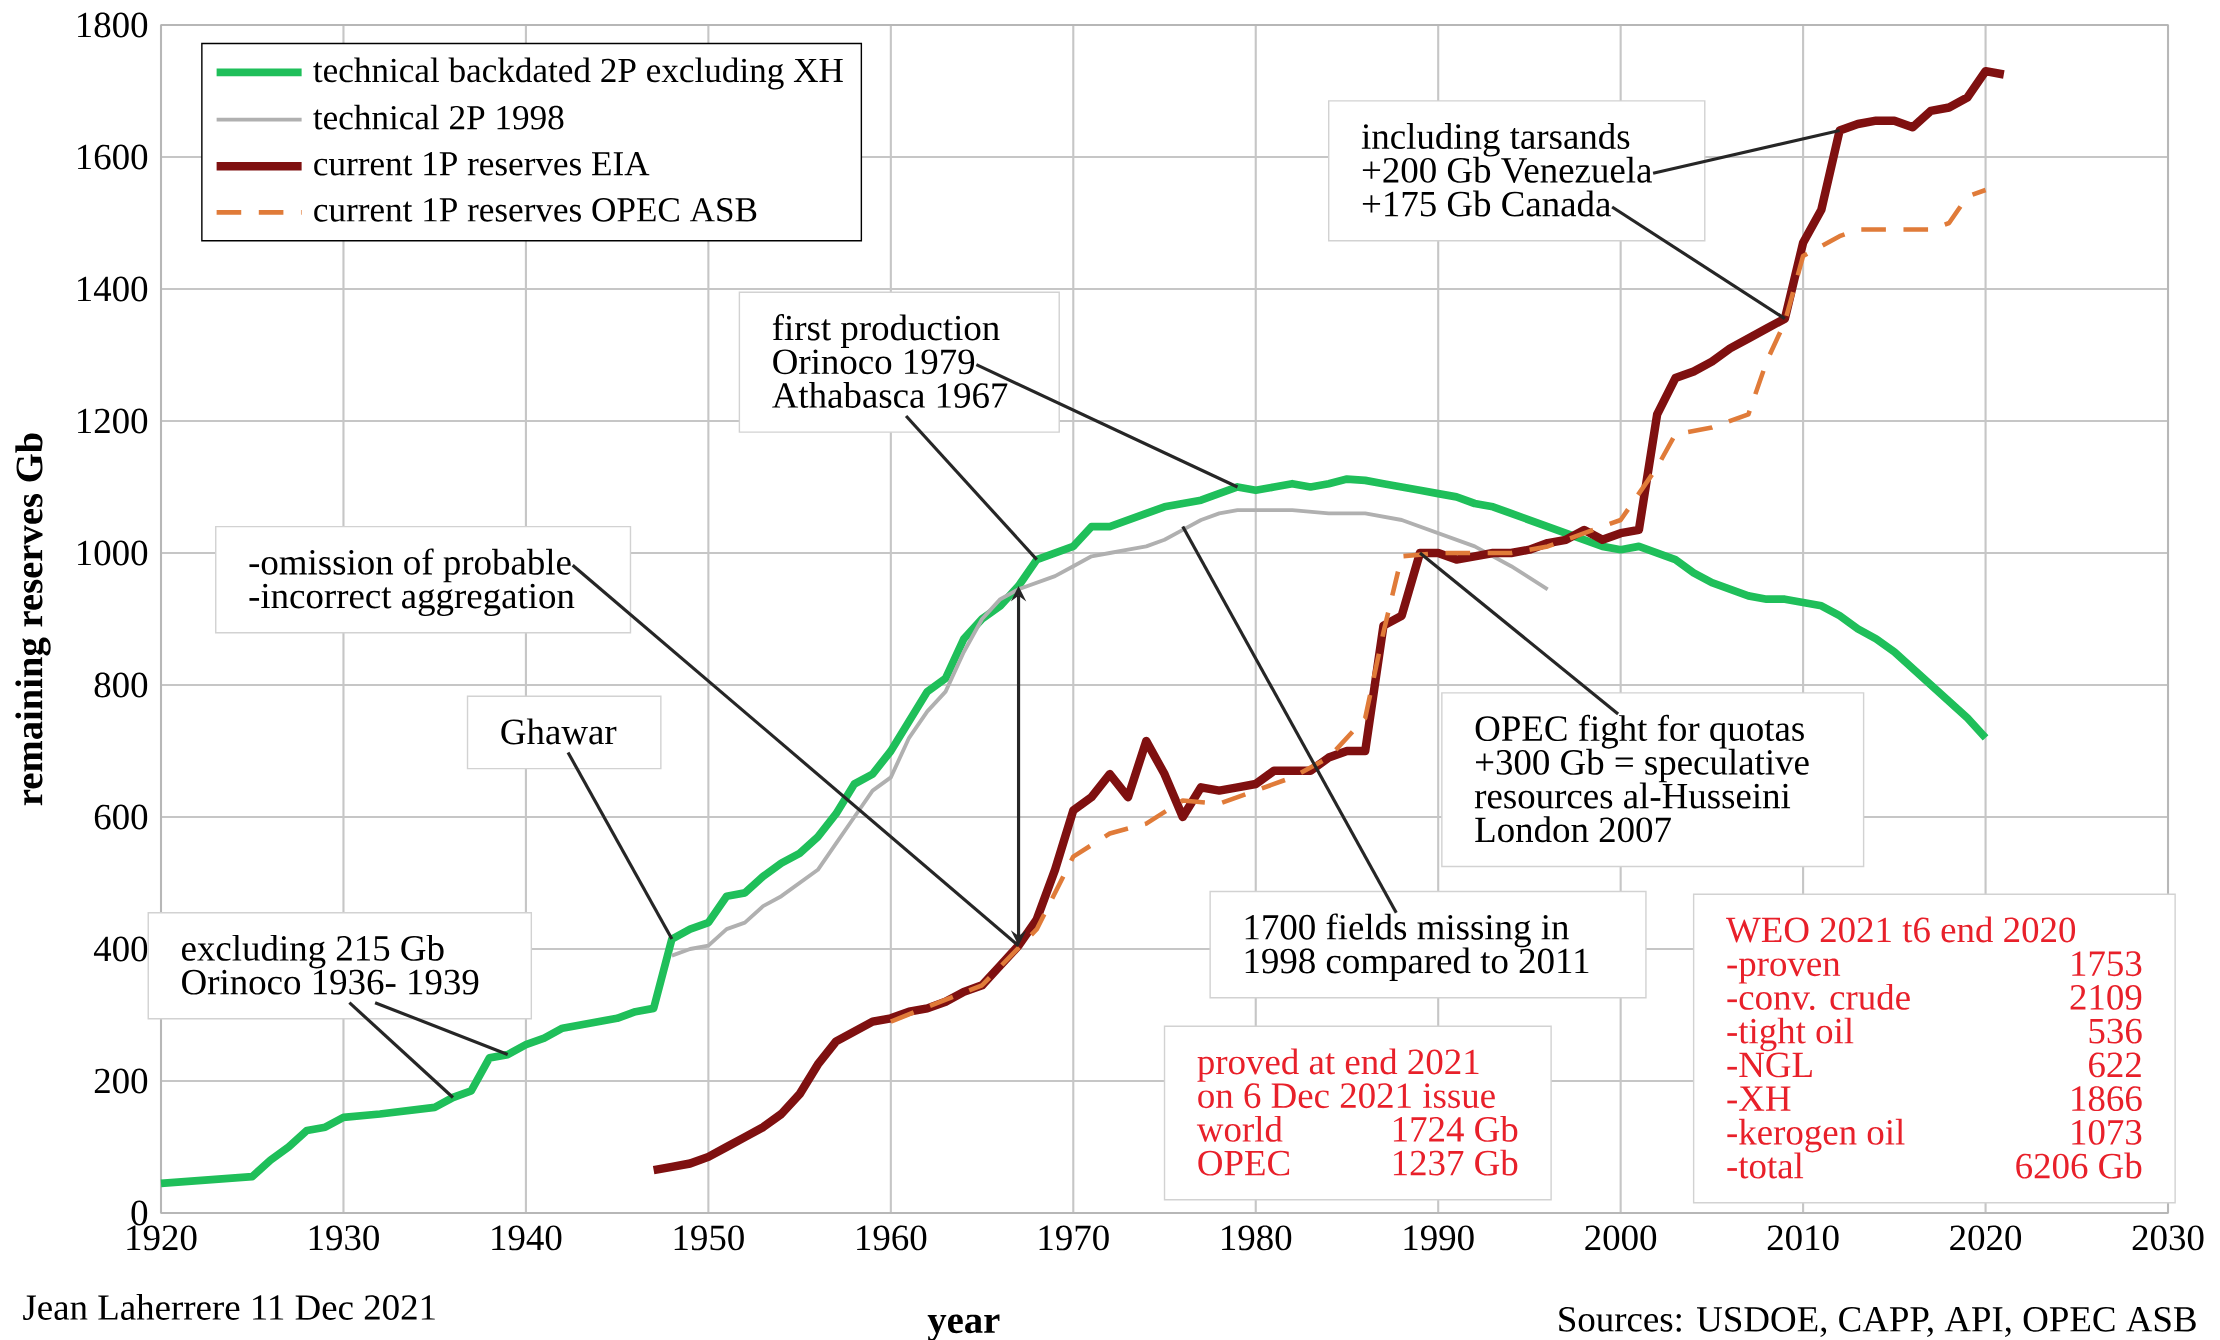 The image size is (2220, 1340). Describe the element at coordinates (2107, 1132) in the screenshot. I see `annotation: 1073` at that location.